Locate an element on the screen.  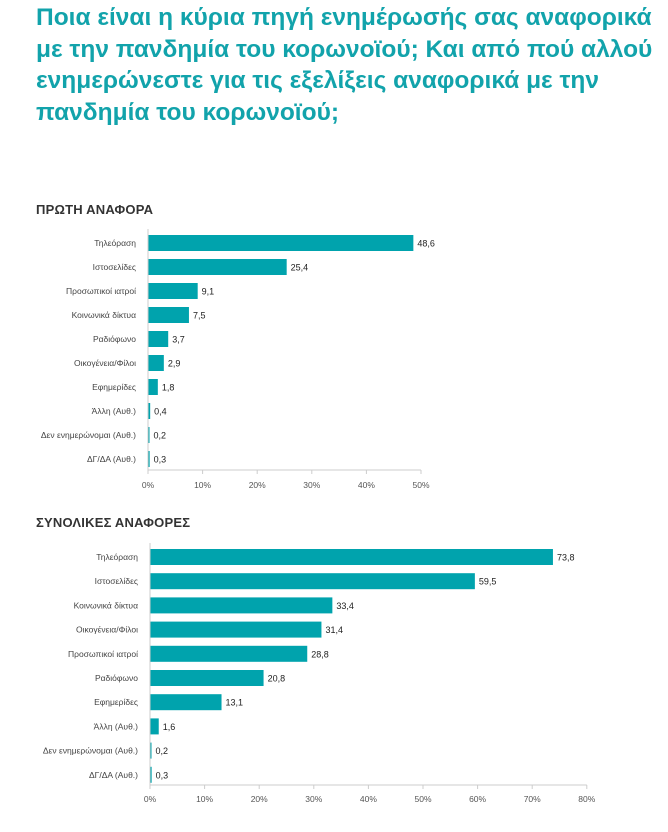
value-label: 25,4 is located at coordinates (300, 268).